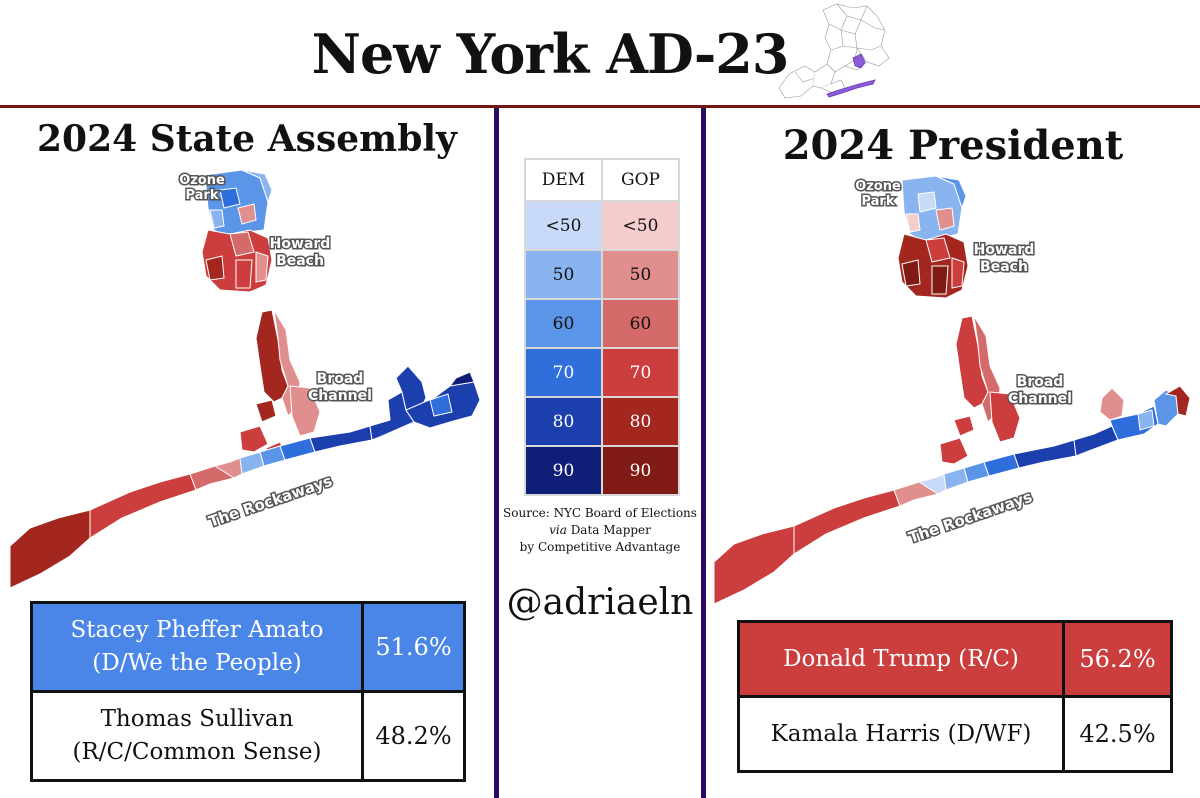 The height and width of the screenshot is (798, 1200). What do you see at coordinates (247, 139) in the screenshot?
I see `assembly-panel-title: 2024 State Assembly` at bounding box center [247, 139].